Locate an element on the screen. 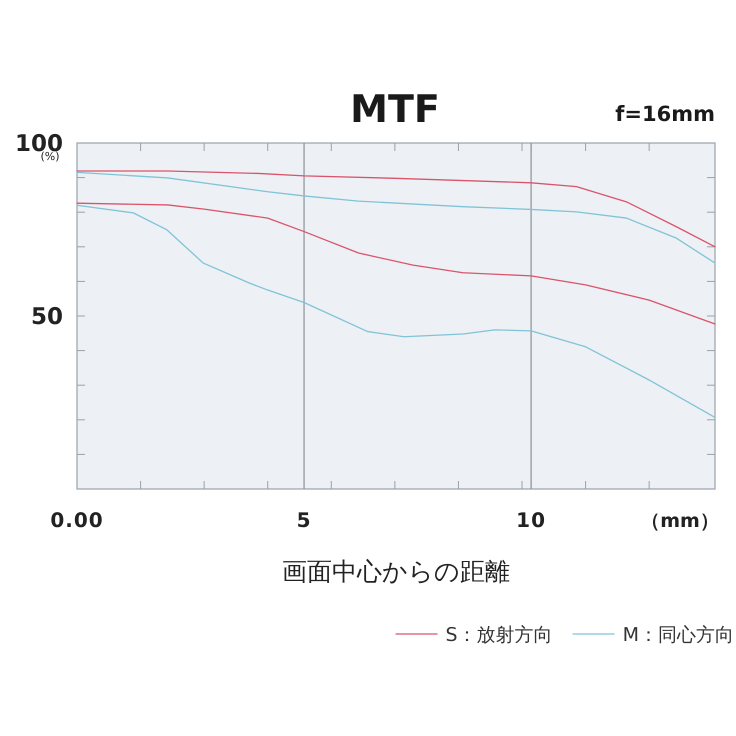 Image resolution: width=736 pixels, height=736 pixels. x-tick-label: 5 is located at coordinates (304, 520).